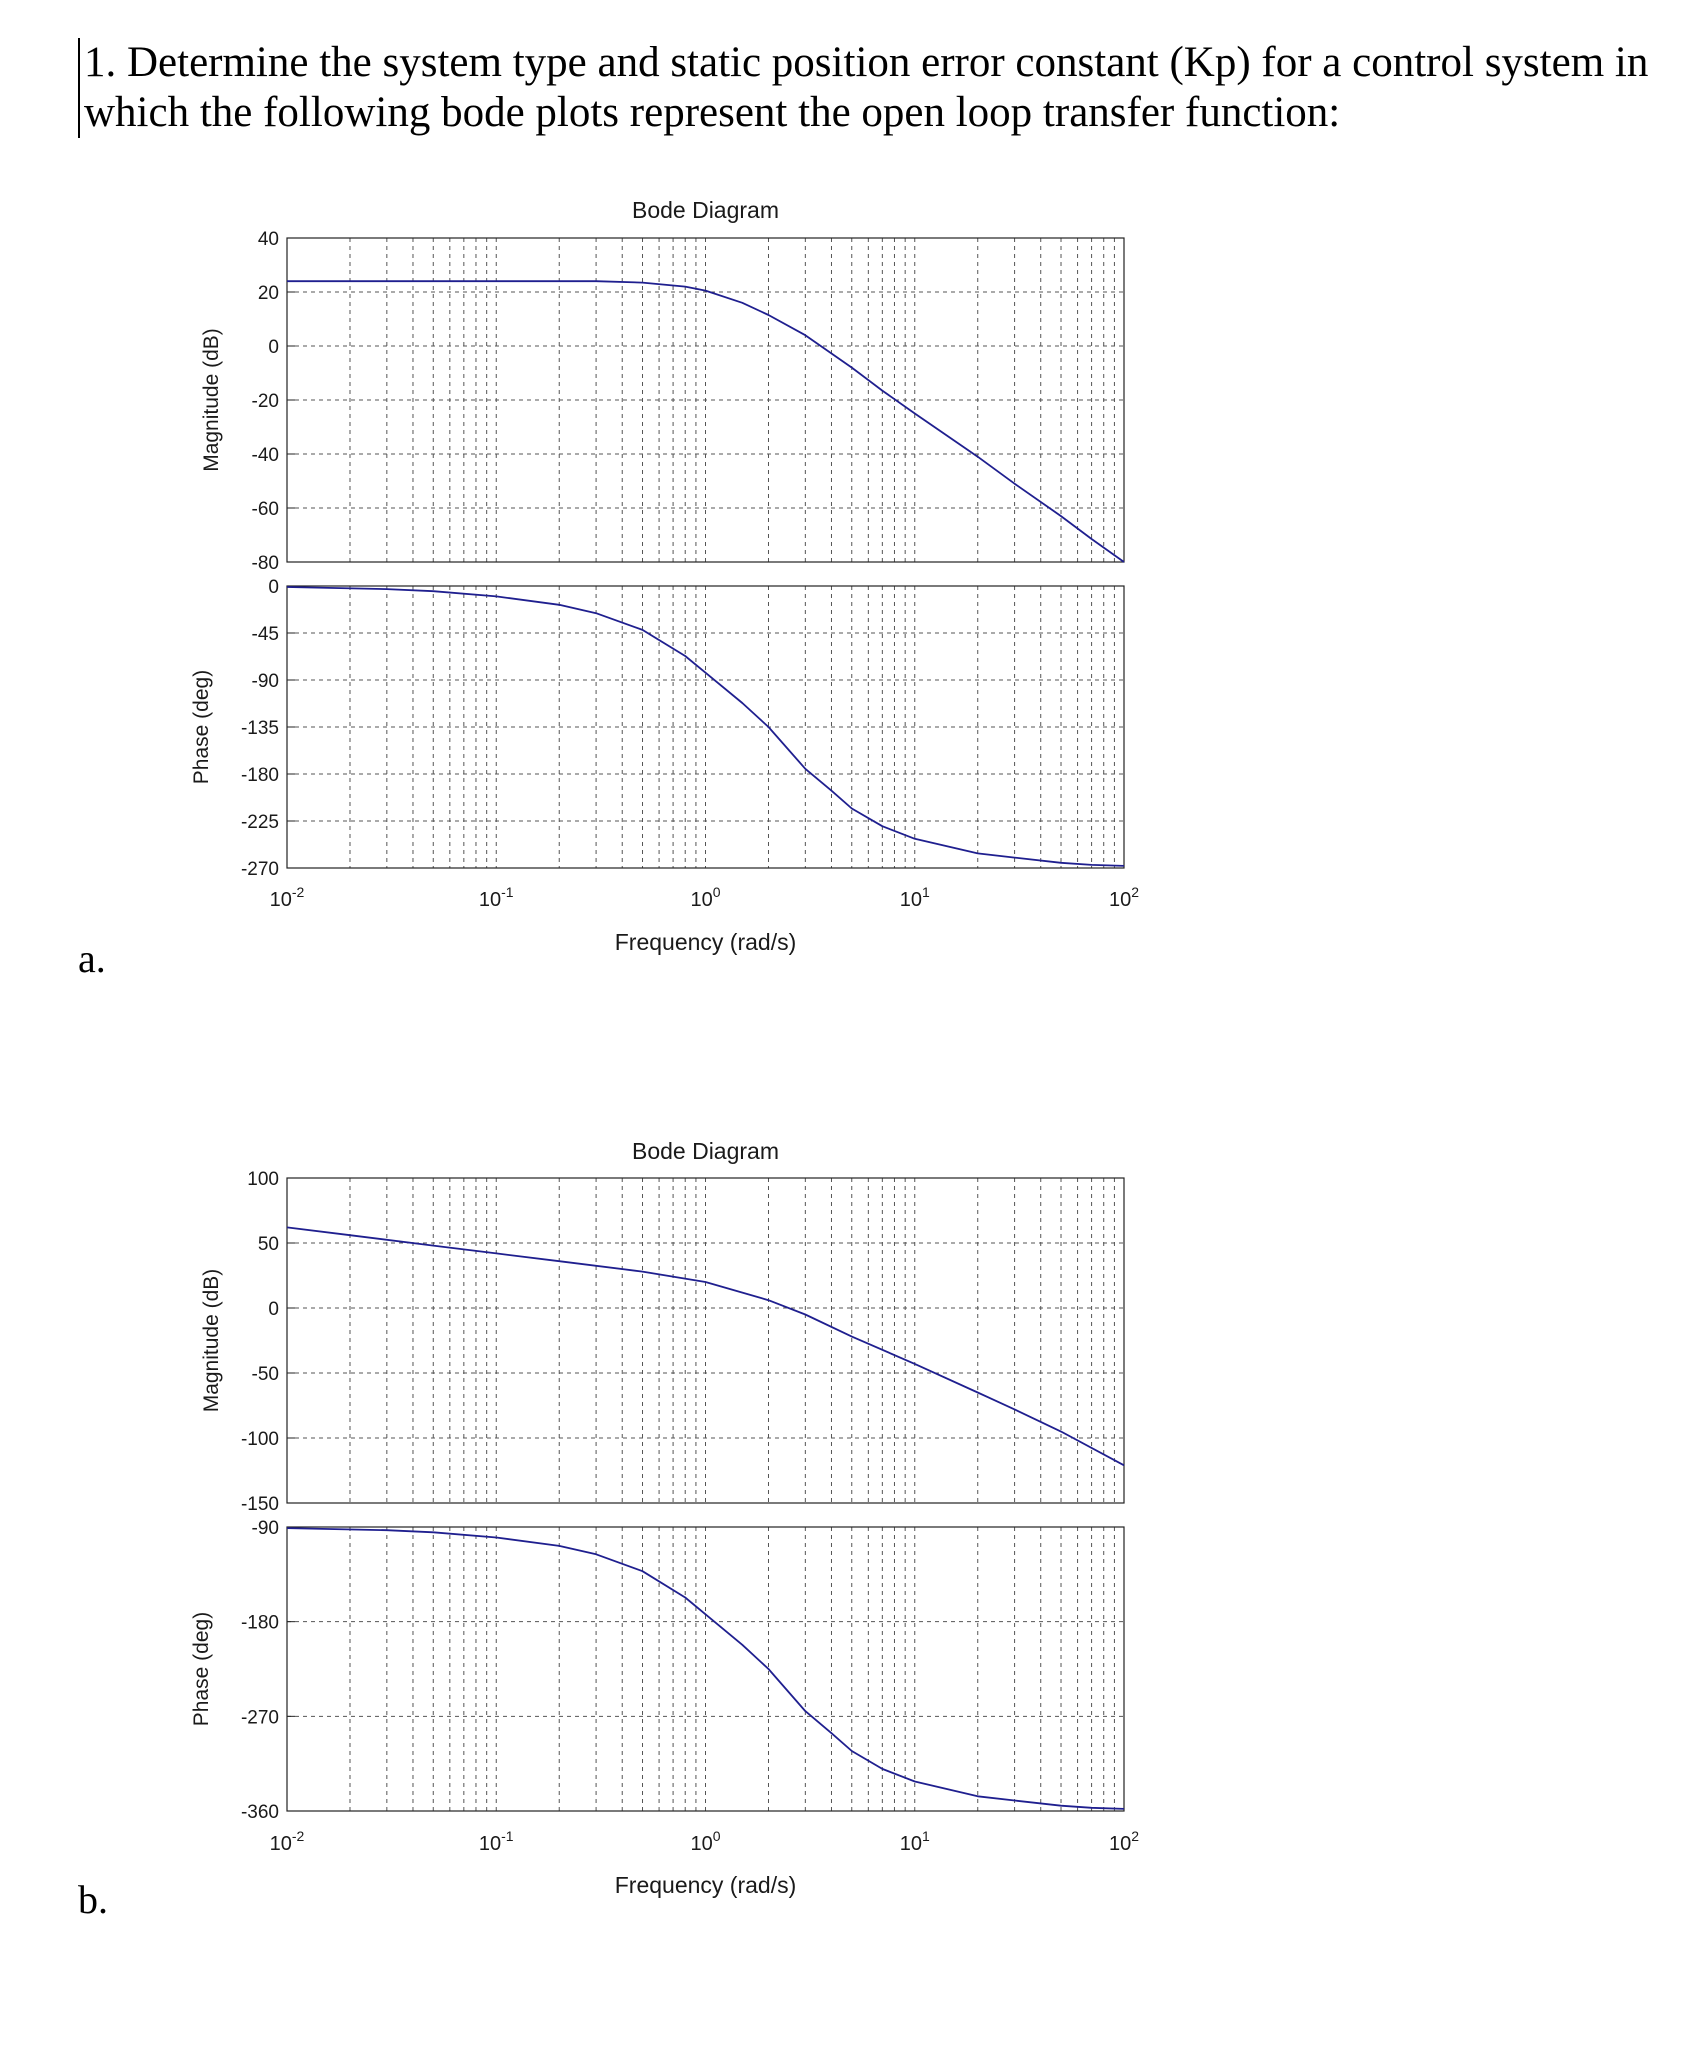  What do you see at coordinates (260, 1812) in the screenshot?
I see `phase-ytick-label: -360` at bounding box center [260, 1812].